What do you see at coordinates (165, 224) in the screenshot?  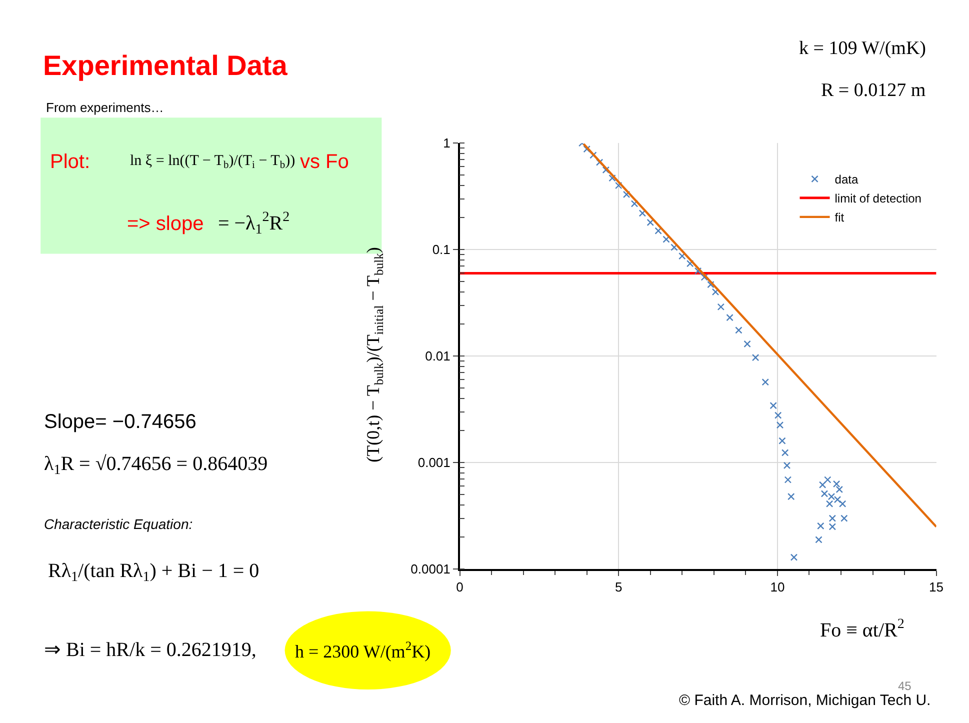 I see `text: => slope` at bounding box center [165, 224].